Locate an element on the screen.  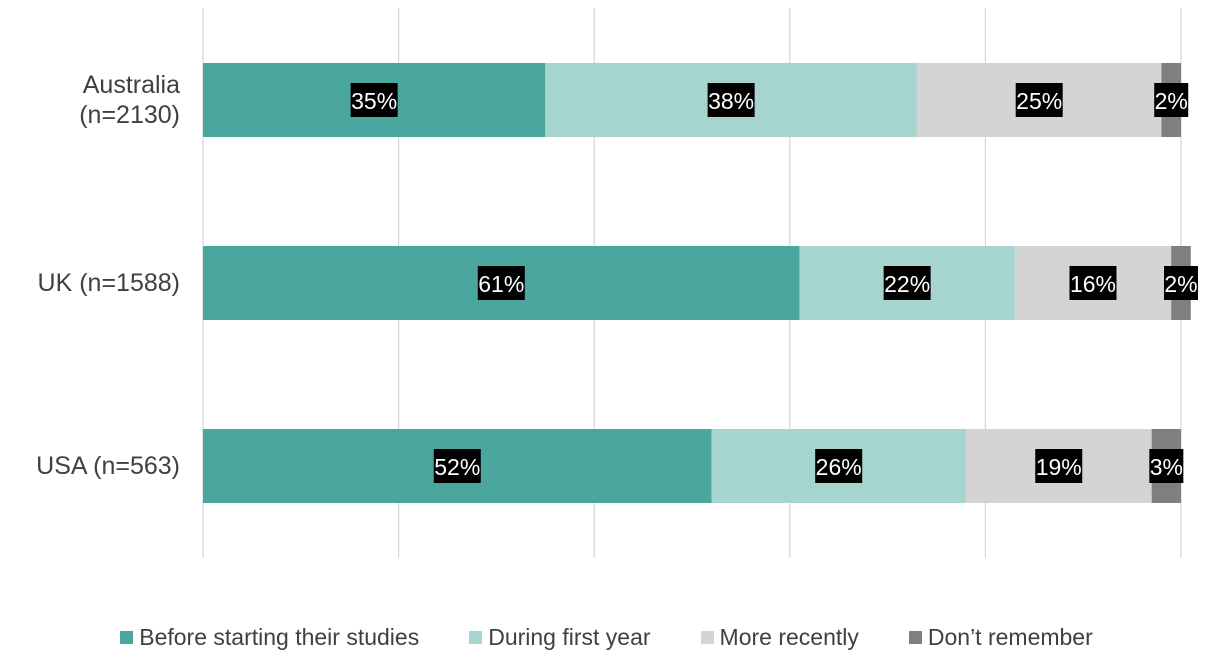
category-labels: Australia(n=2130) UK (n=1588) USA (n=563) is located at coordinates (108, 275).